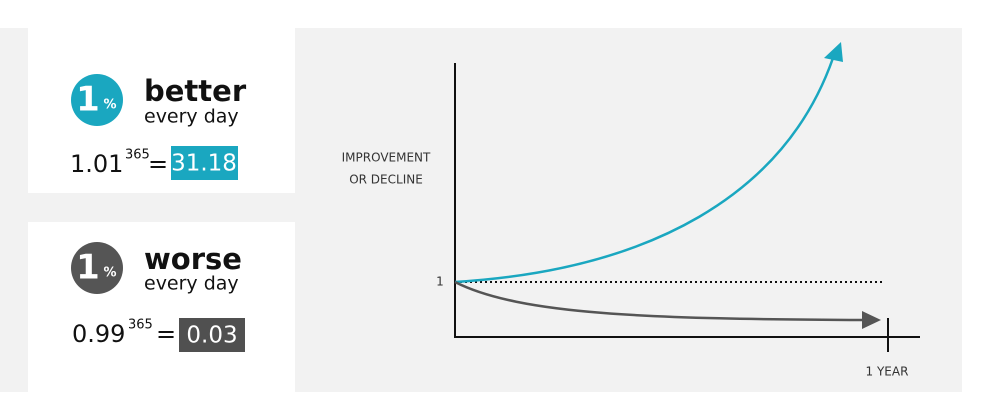  I want to click on baseline-label: 1, so click(440, 282).